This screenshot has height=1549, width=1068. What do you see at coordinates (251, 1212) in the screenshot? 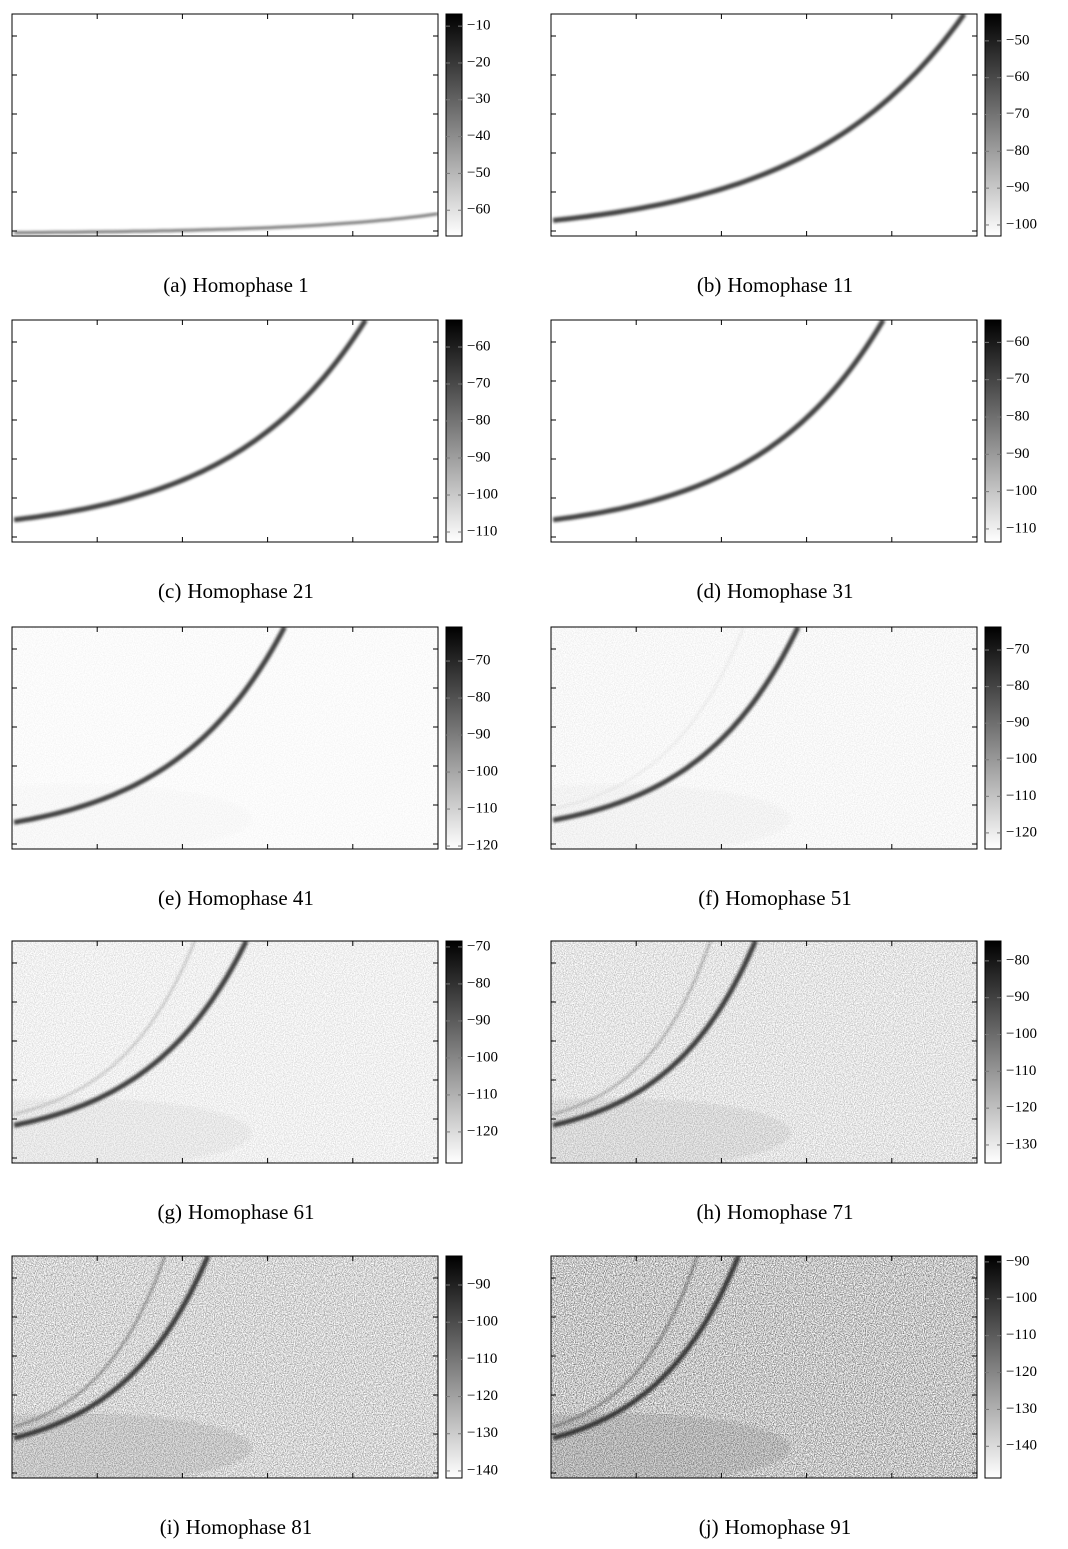
I see `caption-title: Homophase 61` at bounding box center [251, 1212].